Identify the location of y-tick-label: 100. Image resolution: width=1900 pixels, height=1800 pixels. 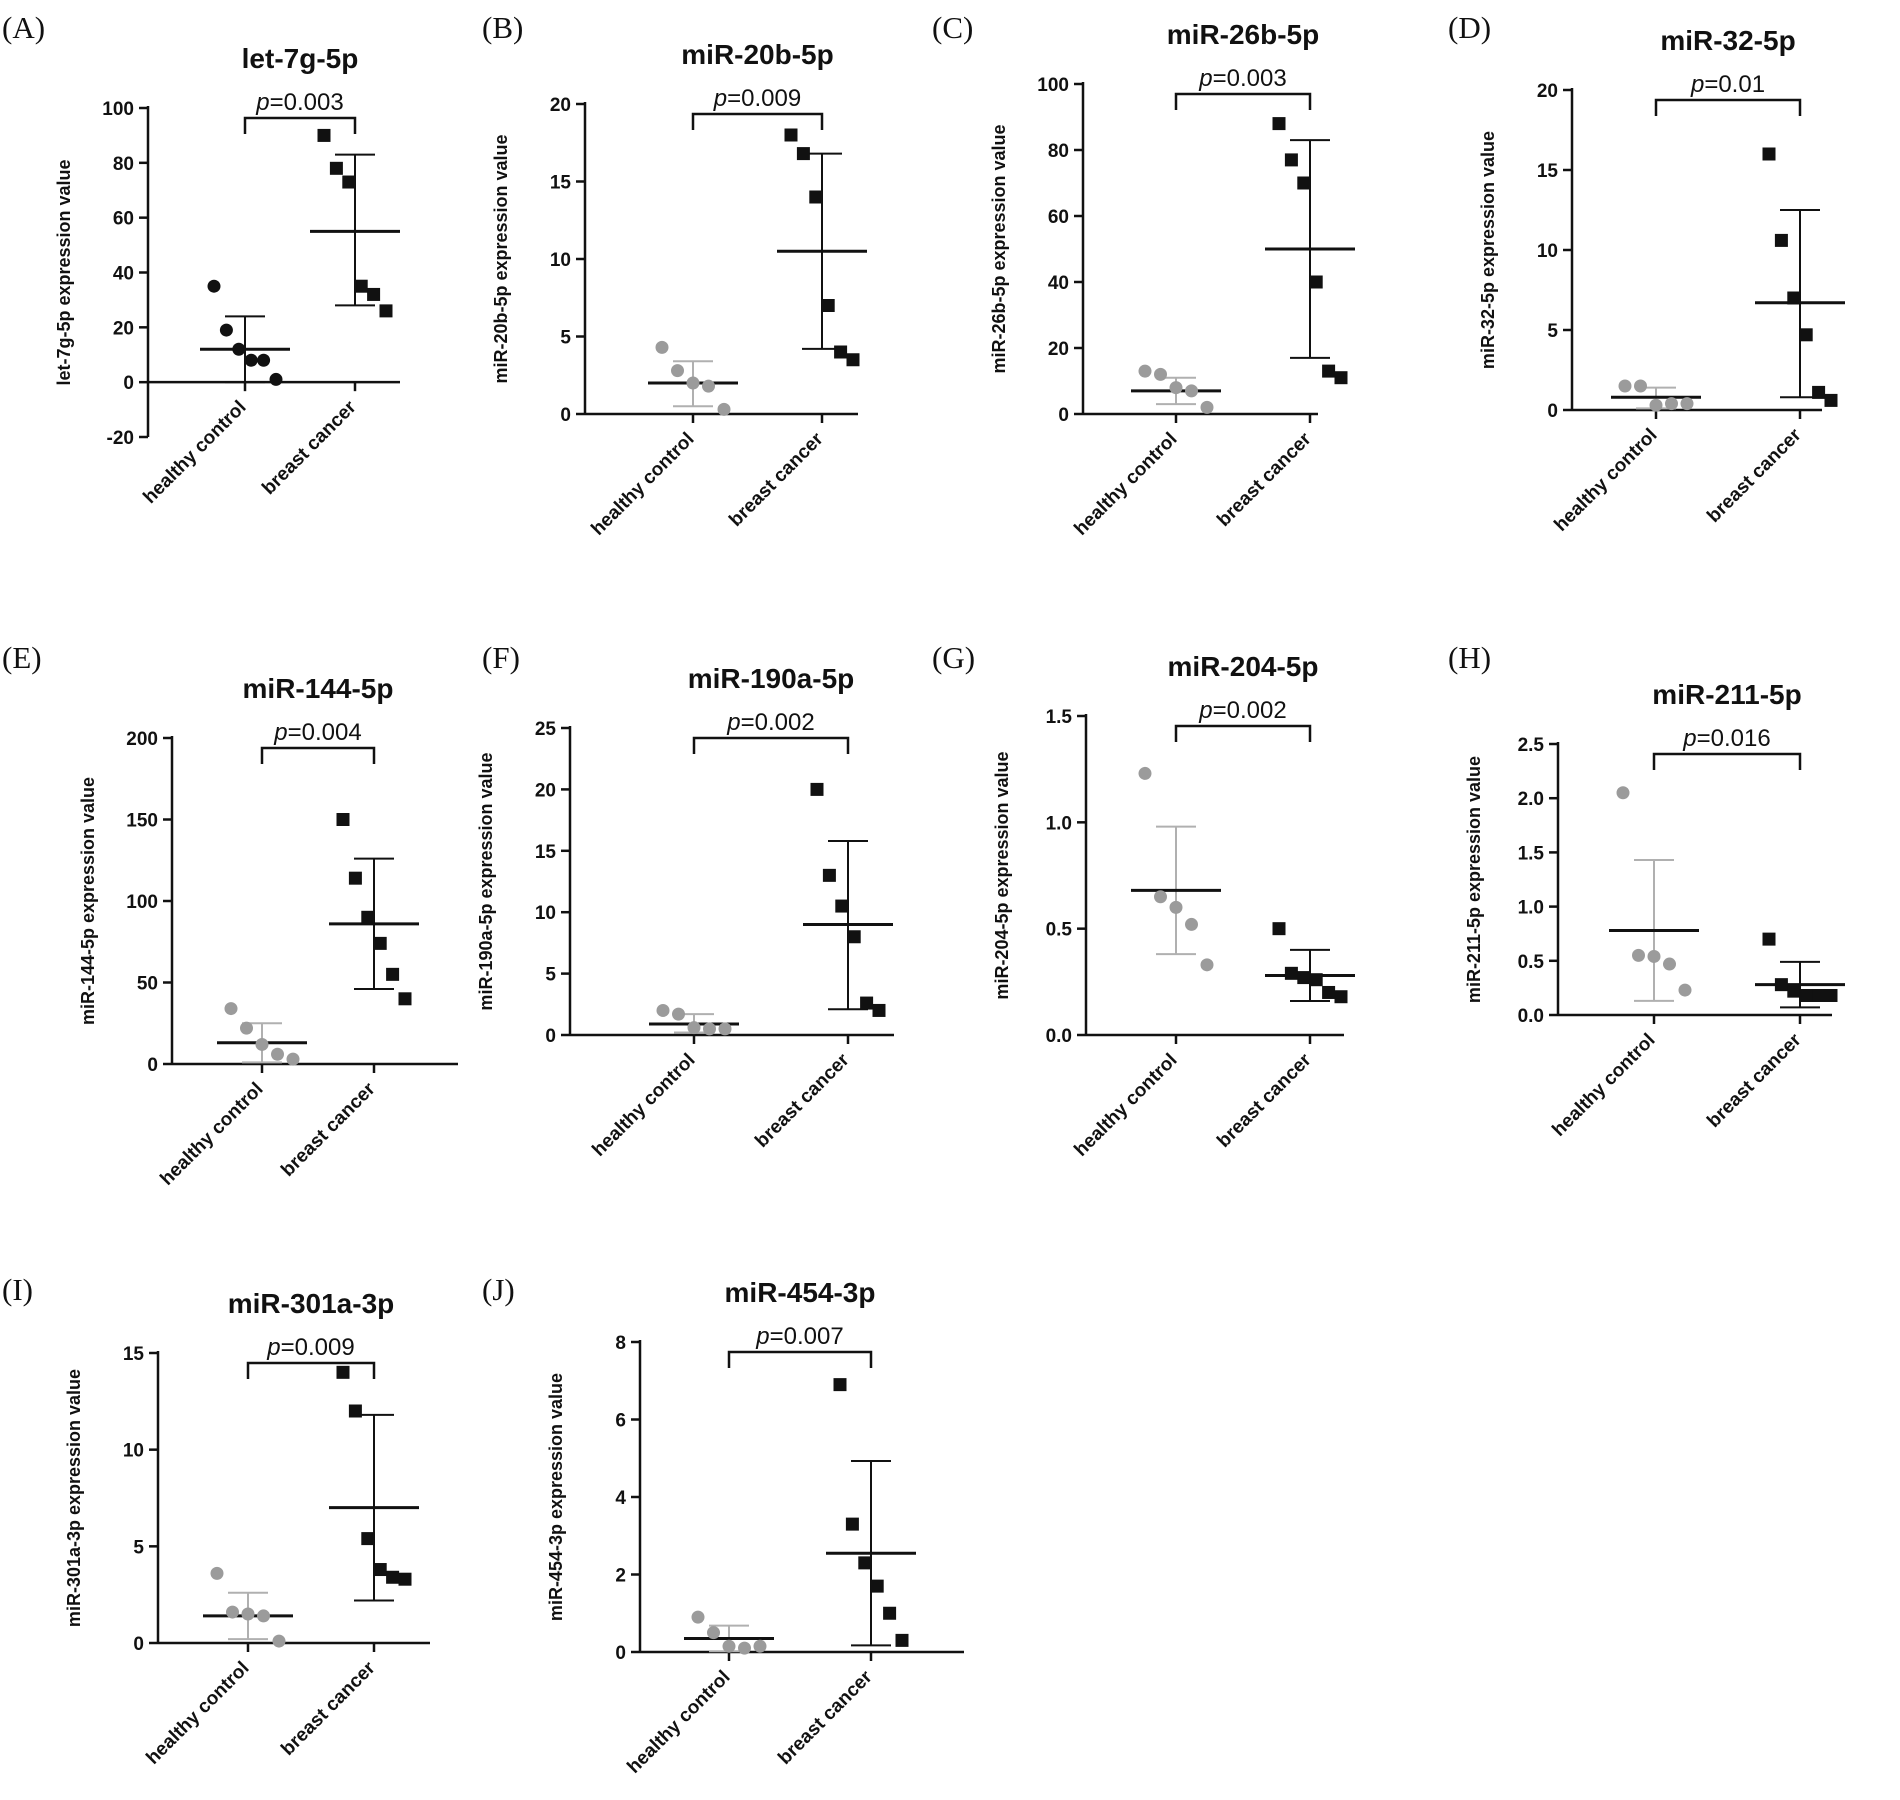
(118, 109).